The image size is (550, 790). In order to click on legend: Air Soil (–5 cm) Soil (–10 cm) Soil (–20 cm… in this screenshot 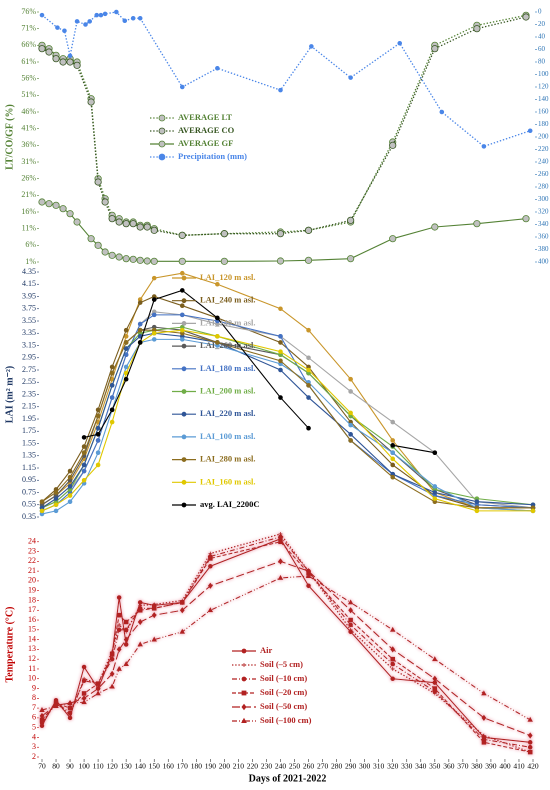, I will do `click(272, 685)`.